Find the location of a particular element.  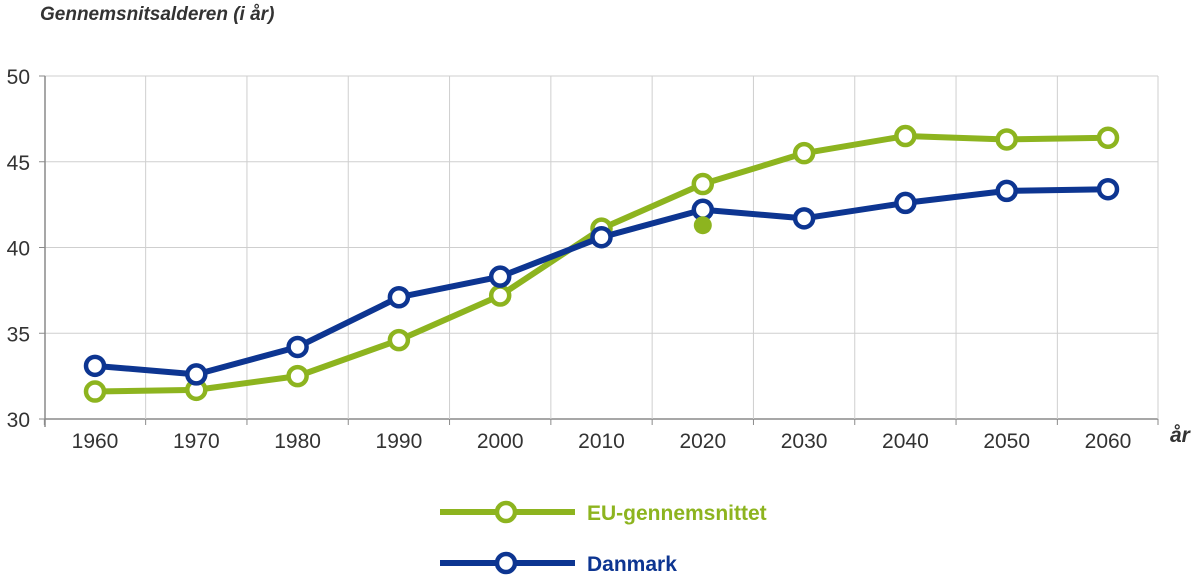

x-tick-label-2050: 2050 is located at coordinates (1006, 441).